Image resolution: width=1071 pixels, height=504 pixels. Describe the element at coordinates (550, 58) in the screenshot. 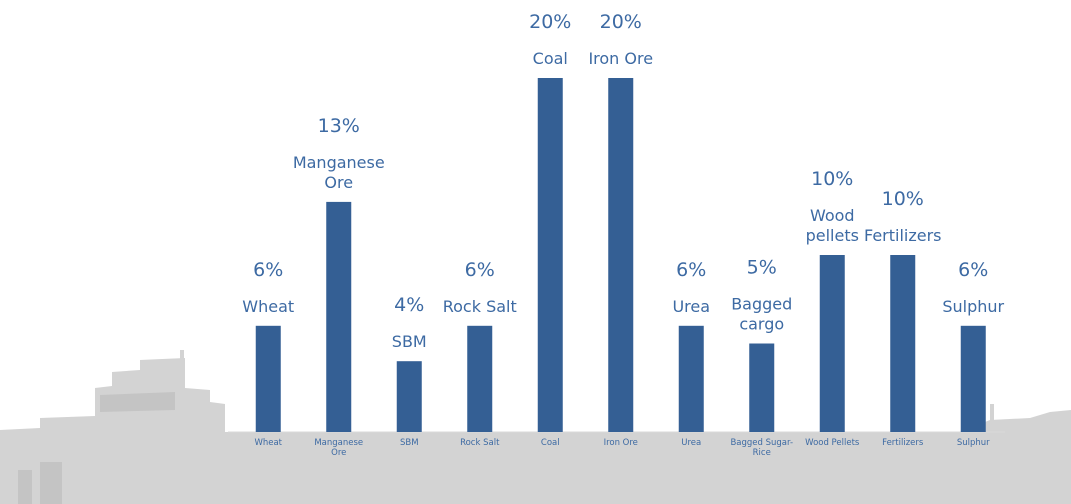

I see `bar-name-label: Coal` at that location.